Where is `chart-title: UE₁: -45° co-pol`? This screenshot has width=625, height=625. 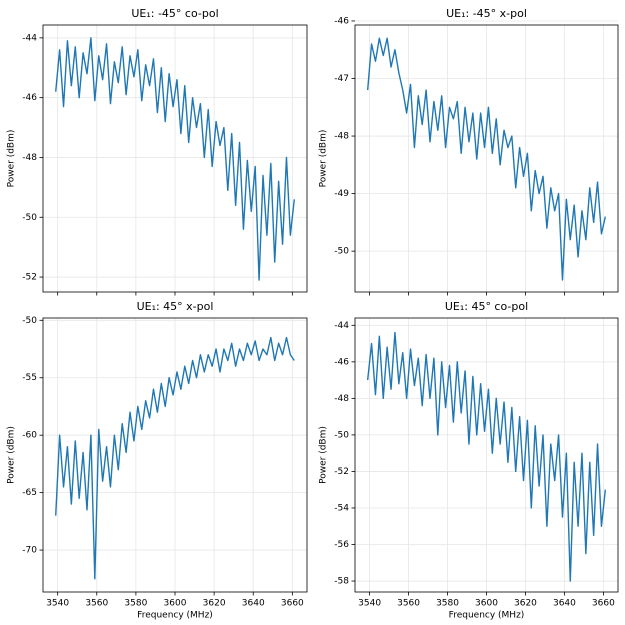 chart-title: UE₁: -45° co-pol is located at coordinates (174, 13).